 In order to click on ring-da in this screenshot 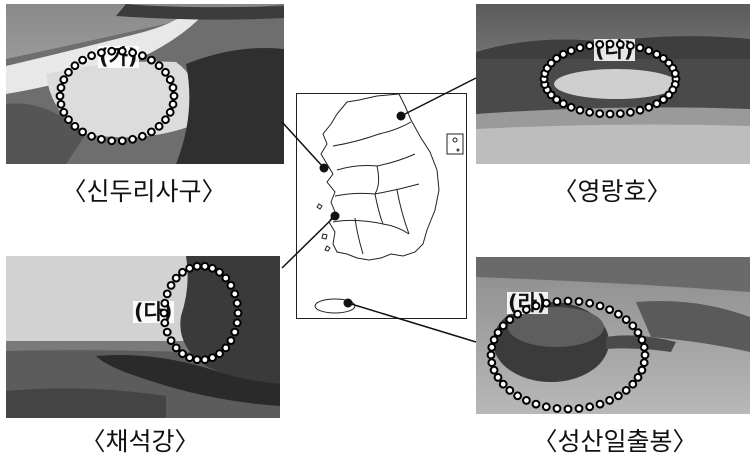, I will do `click(201, 313)`.